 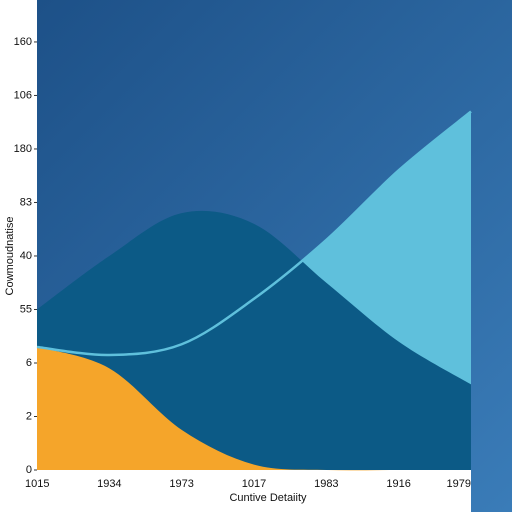 What do you see at coordinates (37, 484) in the screenshot?
I see `x-tick-label: 1015` at bounding box center [37, 484].